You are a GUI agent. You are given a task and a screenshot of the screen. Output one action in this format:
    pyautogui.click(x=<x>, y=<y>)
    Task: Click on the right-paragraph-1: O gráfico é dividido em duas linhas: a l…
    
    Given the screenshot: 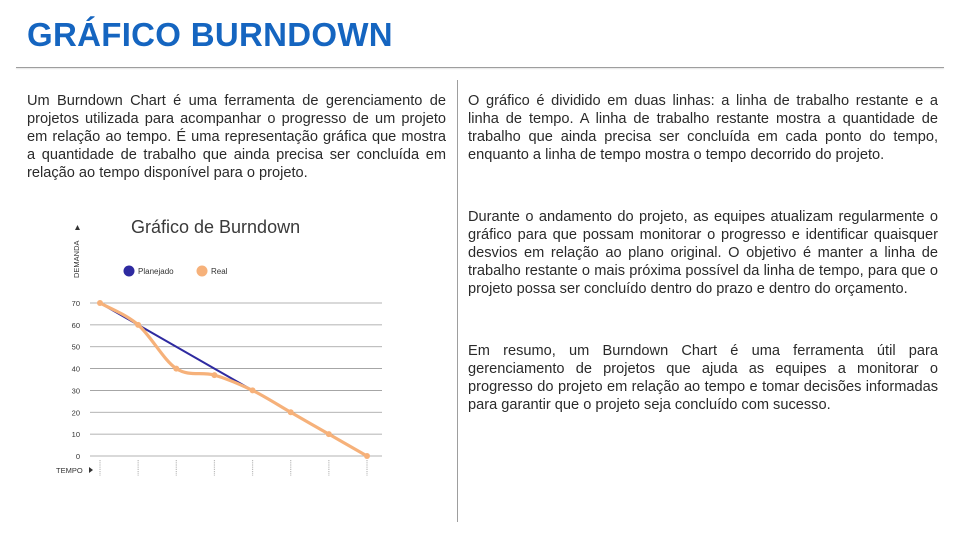 What is the action you would take?
    pyautogui.click(x=703, y=128)
    